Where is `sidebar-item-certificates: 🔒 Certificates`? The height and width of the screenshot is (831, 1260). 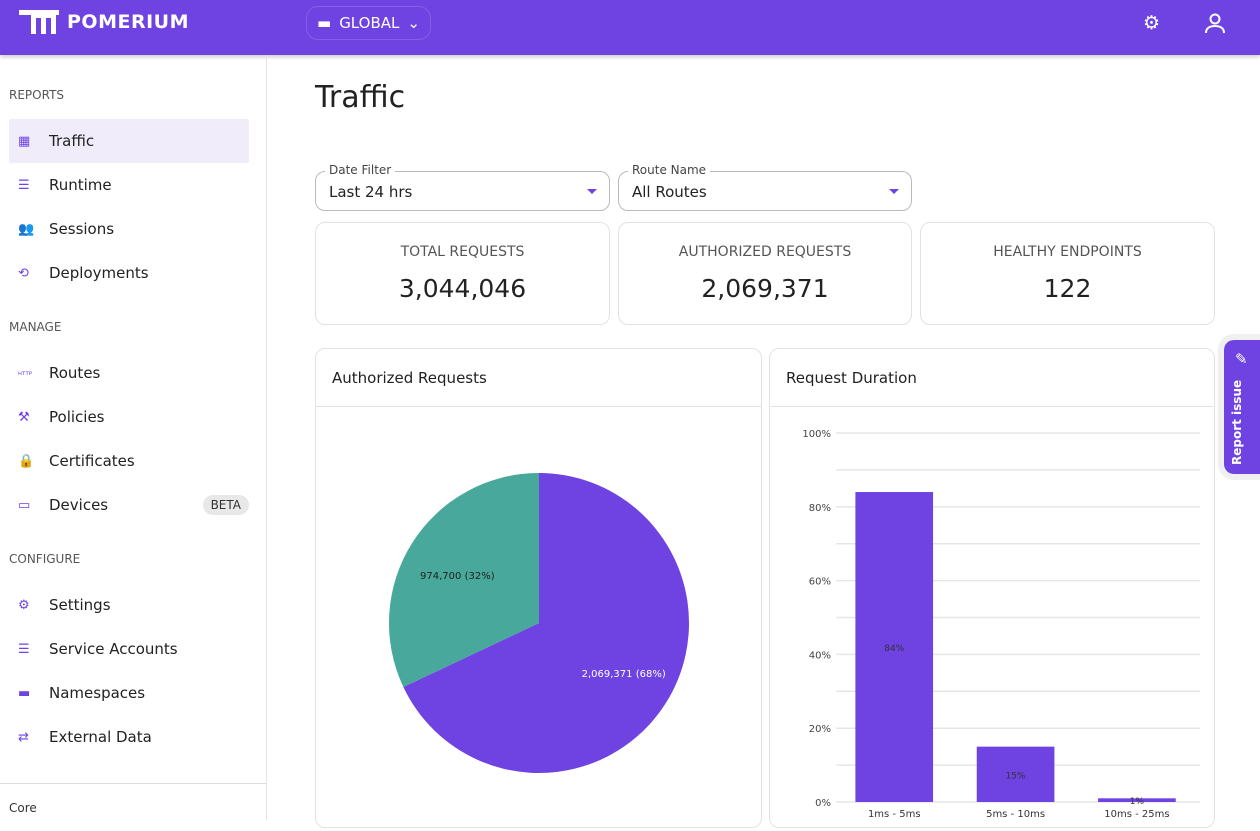 sidebar-item-certificates: 🔒 Certificates is located at coordinates (129, 461).